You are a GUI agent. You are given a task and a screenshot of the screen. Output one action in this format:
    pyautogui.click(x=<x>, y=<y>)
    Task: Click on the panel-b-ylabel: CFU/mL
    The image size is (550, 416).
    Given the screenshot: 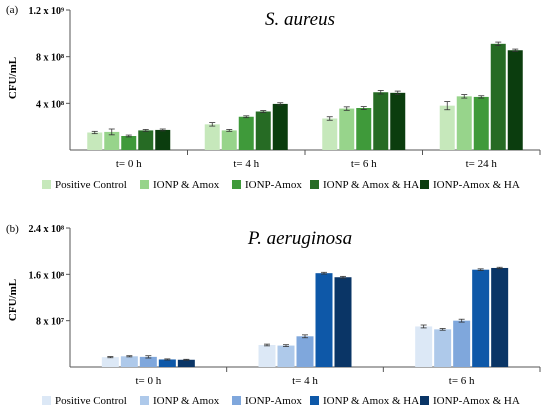 What is the action you would take?
    pyautogui.click(x=13, y=300)
    